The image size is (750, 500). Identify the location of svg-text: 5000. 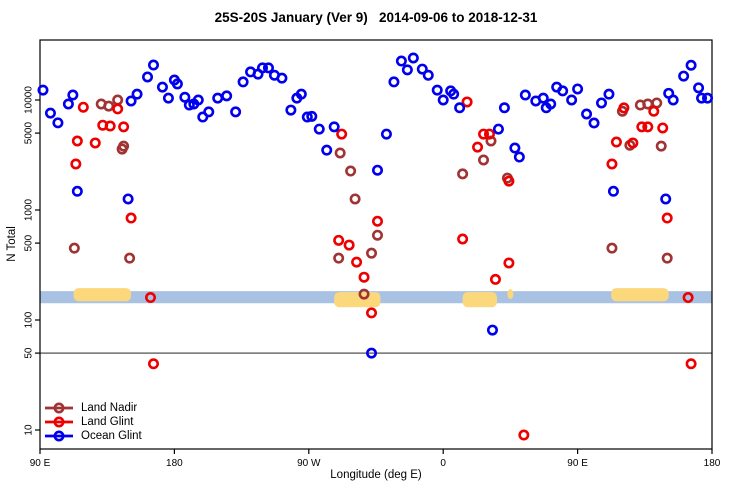
(29, 133).